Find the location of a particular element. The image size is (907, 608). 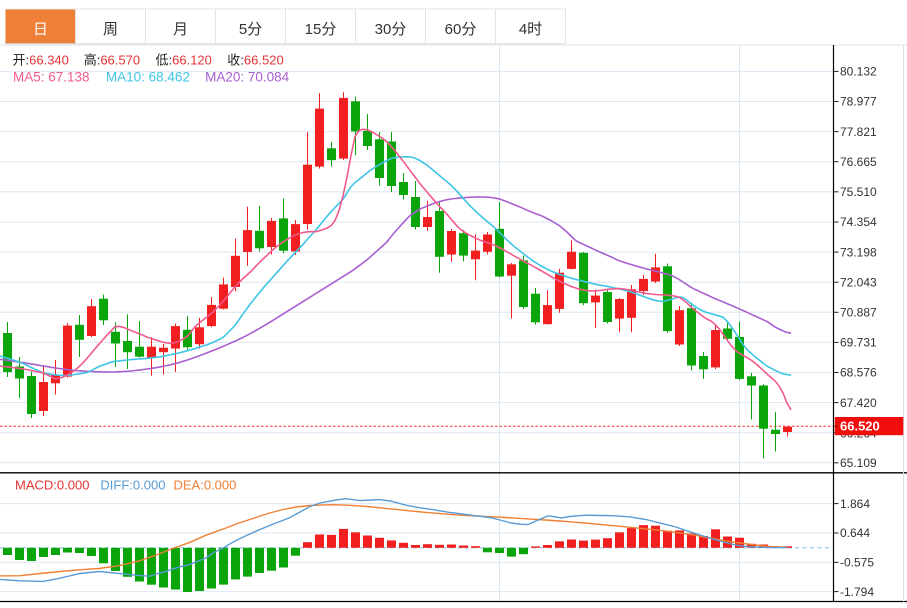

svg-text: 75.510 is located at coordinates (858, 192).